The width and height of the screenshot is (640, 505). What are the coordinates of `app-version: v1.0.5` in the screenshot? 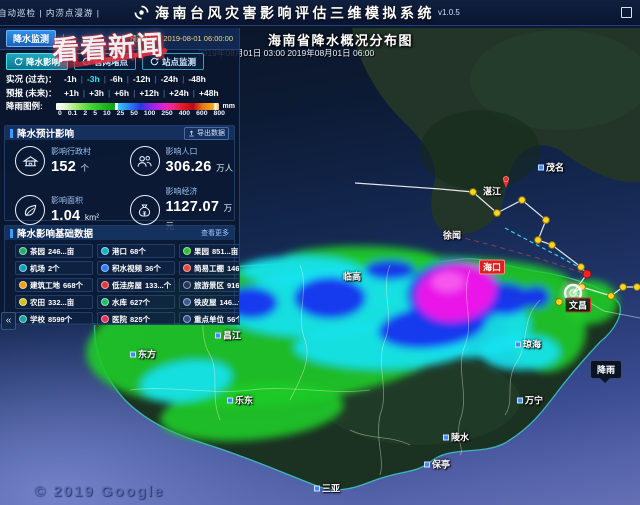 It's located at (449, 12).